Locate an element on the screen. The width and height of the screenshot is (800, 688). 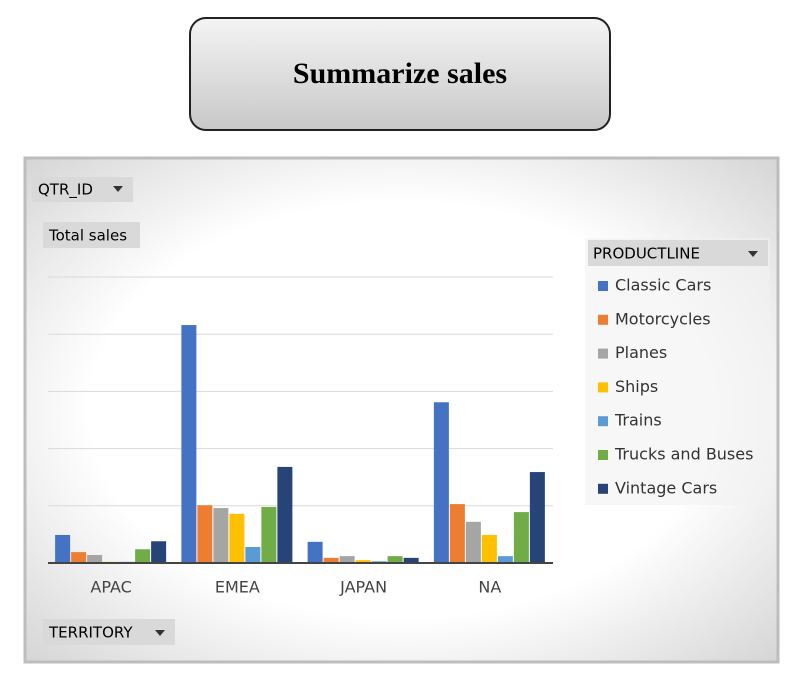
legend-label: Vintage Cars is located at coordinates (666, 487).